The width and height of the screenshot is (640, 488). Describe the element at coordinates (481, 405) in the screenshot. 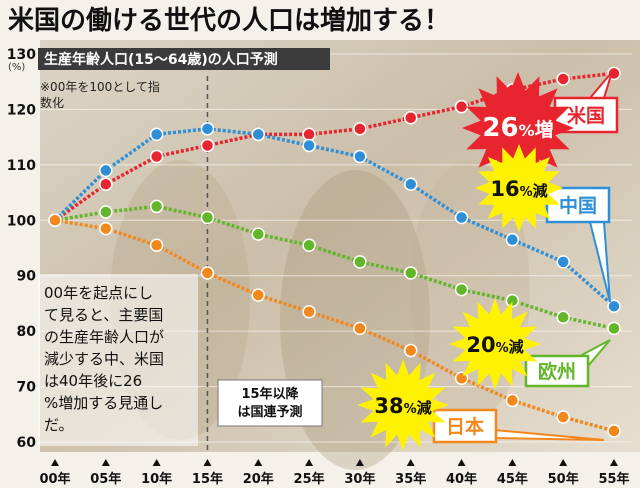

I see `callout-japan: 日本 38%減` at that location.